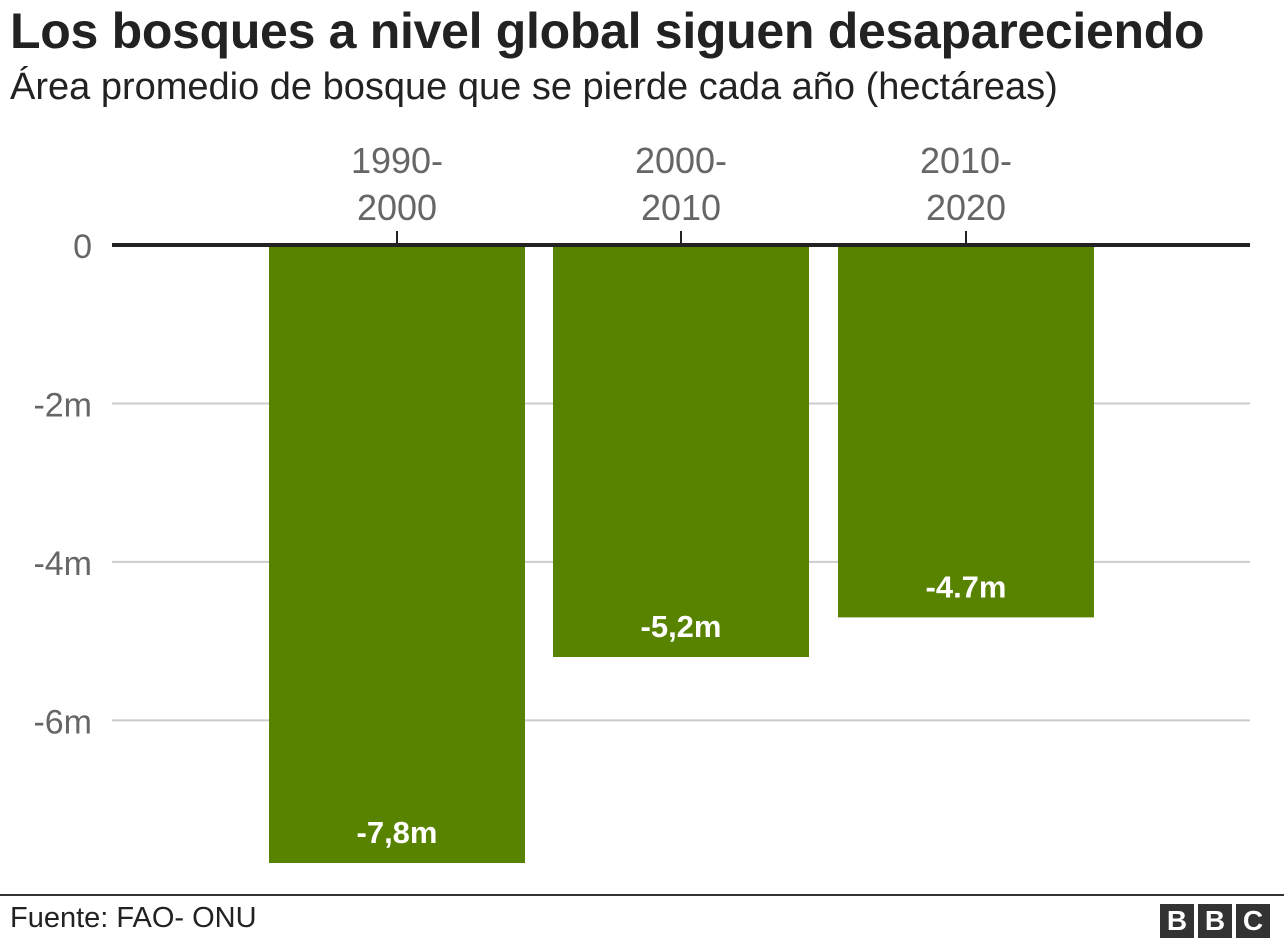 Image resolution: width=1284 pixels, height=942 pixels. Describe the element at coordinates (681, 160) in the screenshot. I see `x-tick-label: 2000-` at that location.